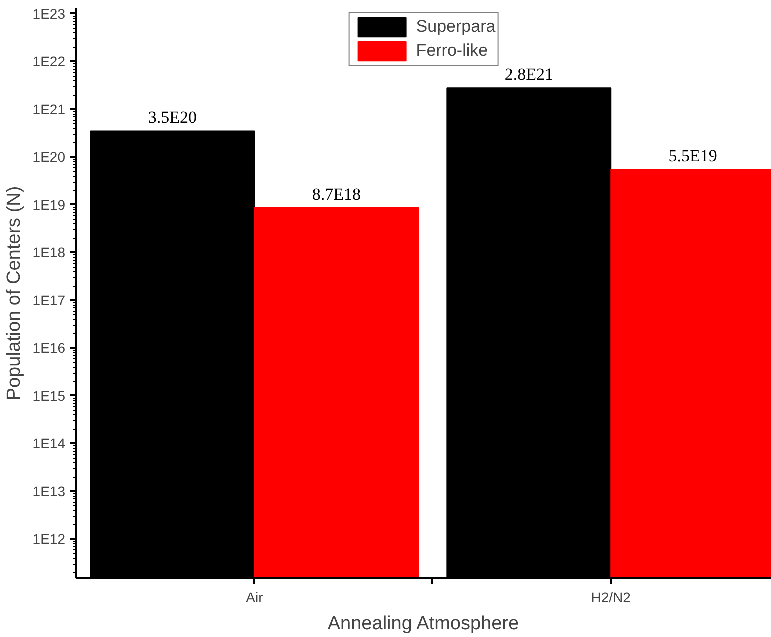 Image resolution: width=771 pixels, height=637 pixels. Describe the element at coordinates (49, 539) in the screenshot. I see `y-tick-label: 1E12` at that location.